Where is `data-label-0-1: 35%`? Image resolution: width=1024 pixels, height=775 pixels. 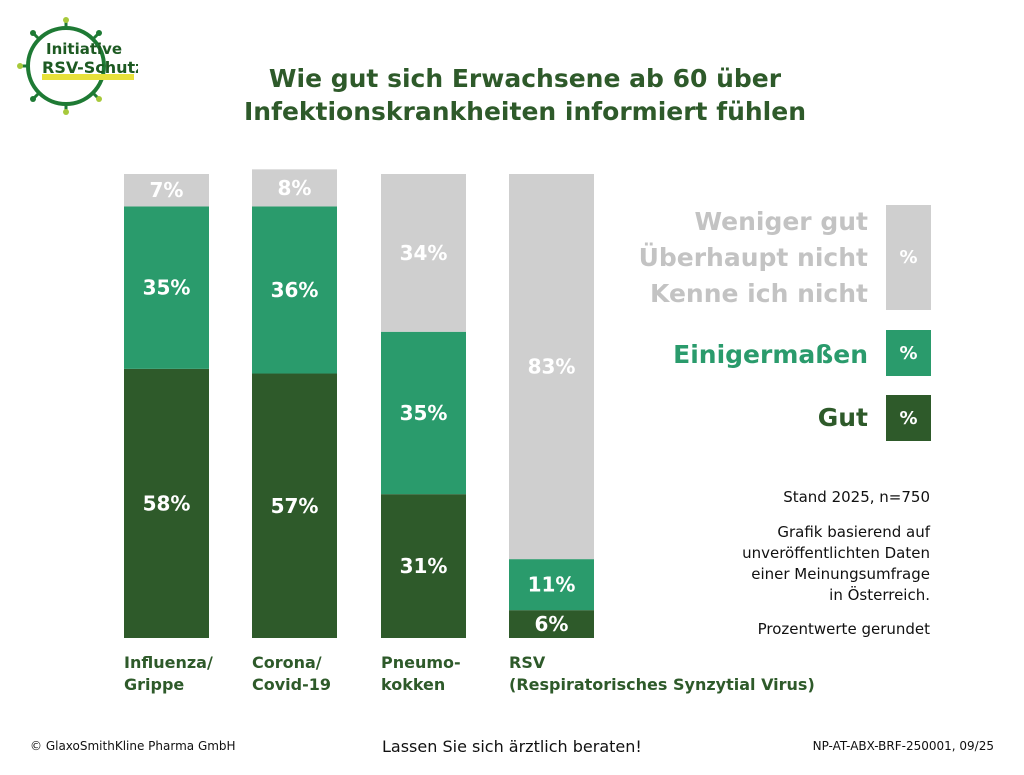
data-label-0-1: 35% is located at coordinates (167, 288).